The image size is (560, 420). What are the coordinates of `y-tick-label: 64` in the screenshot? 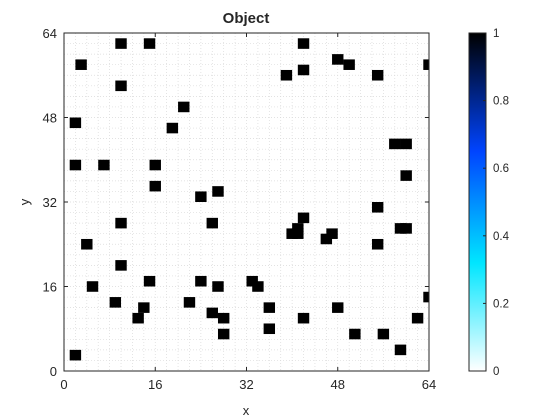 It's located at (50, 33).